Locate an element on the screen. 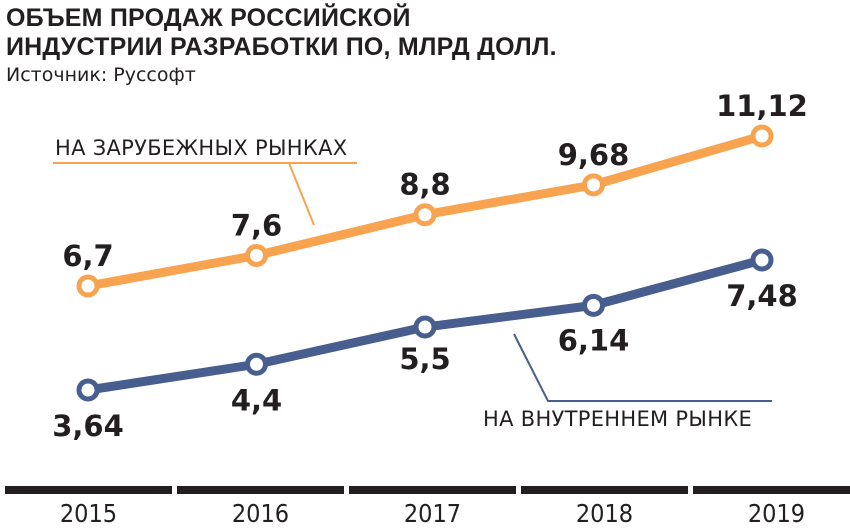 The width and height of the screenshot is (850, 528). data-label: 7,6 is located at coordinates (256, 225).